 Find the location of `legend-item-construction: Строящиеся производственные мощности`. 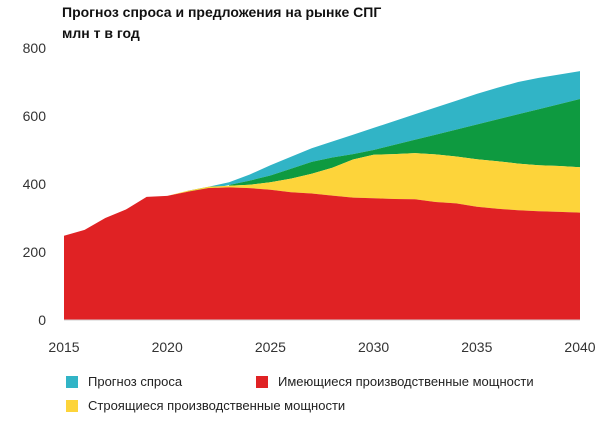

legend-item-construction: Строящиеся производственные мощности is located at coordinates (205, 405).